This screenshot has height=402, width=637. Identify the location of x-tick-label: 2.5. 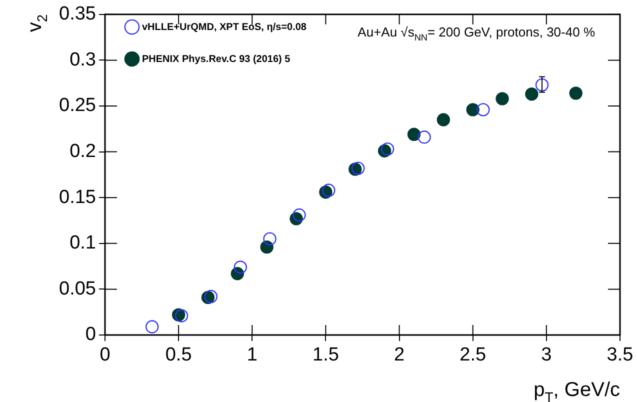
(473, 355).